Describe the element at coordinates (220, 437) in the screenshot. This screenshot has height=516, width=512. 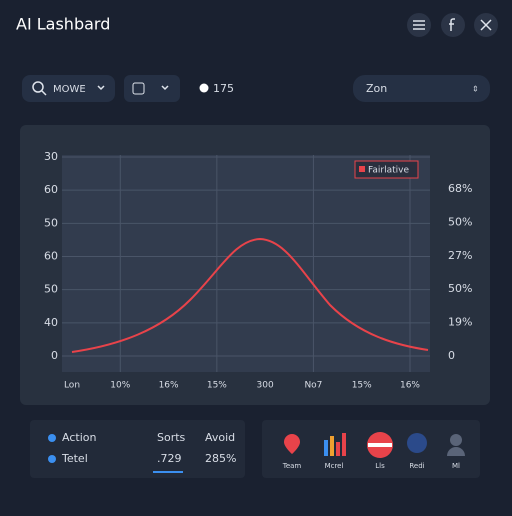
I see `column-head: Avoid` at that location.